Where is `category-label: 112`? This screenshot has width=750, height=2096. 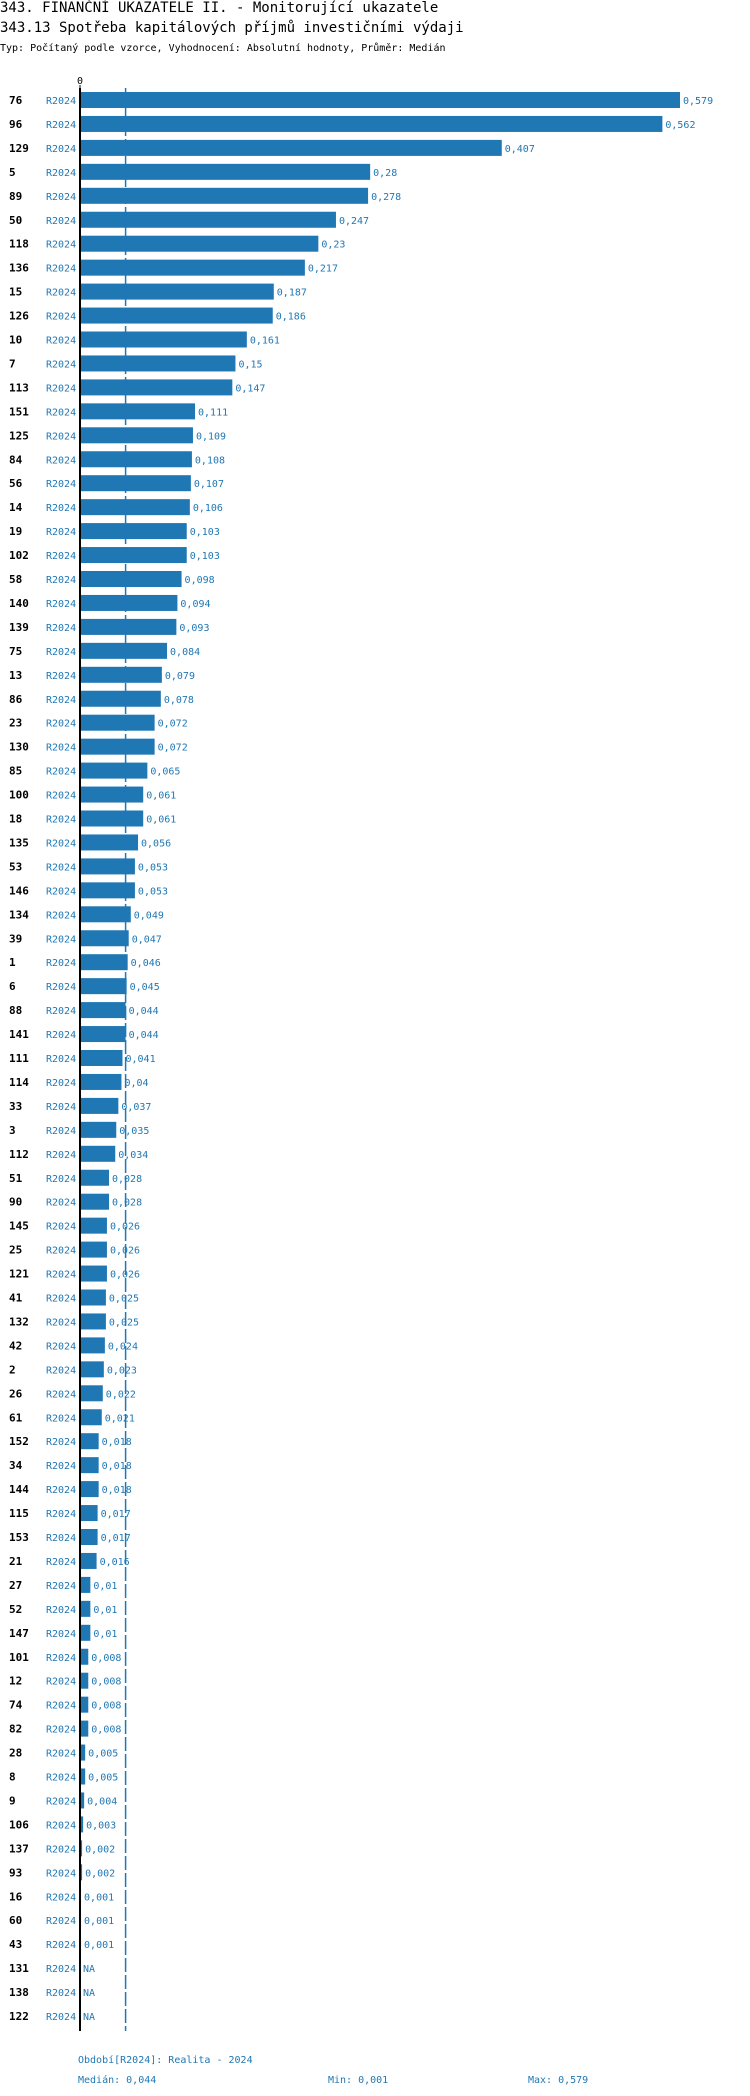
category-label: 112 is located at coordinates (19, 1154).